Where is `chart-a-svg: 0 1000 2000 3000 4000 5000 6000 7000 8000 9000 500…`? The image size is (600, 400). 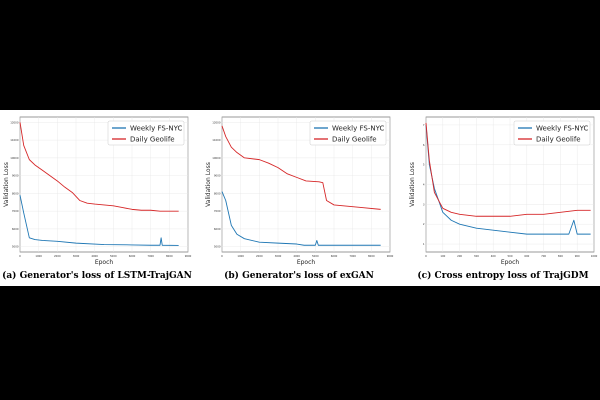 chart-a-svg: 0 1000 2000 3000 4000 5000 6000 7000 8000 9000 500… is located at coordinates (97, 191).